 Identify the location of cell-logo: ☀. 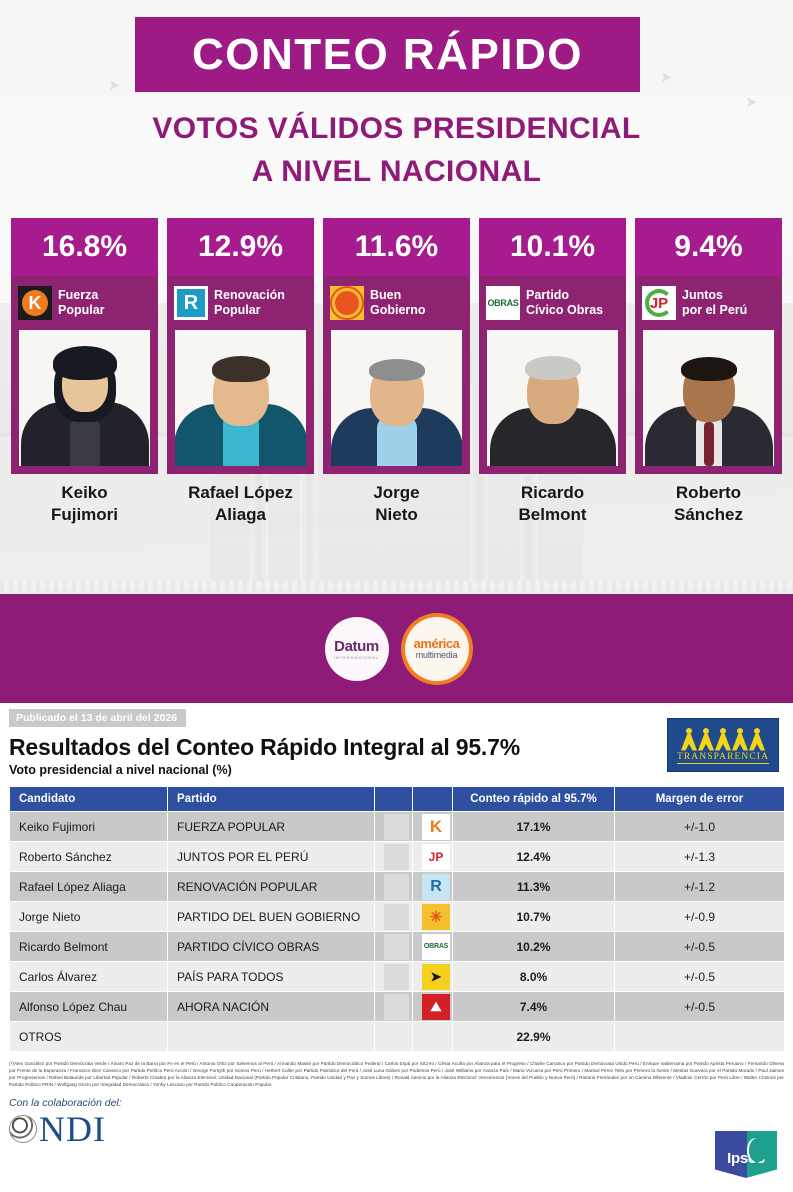
(432, 916).